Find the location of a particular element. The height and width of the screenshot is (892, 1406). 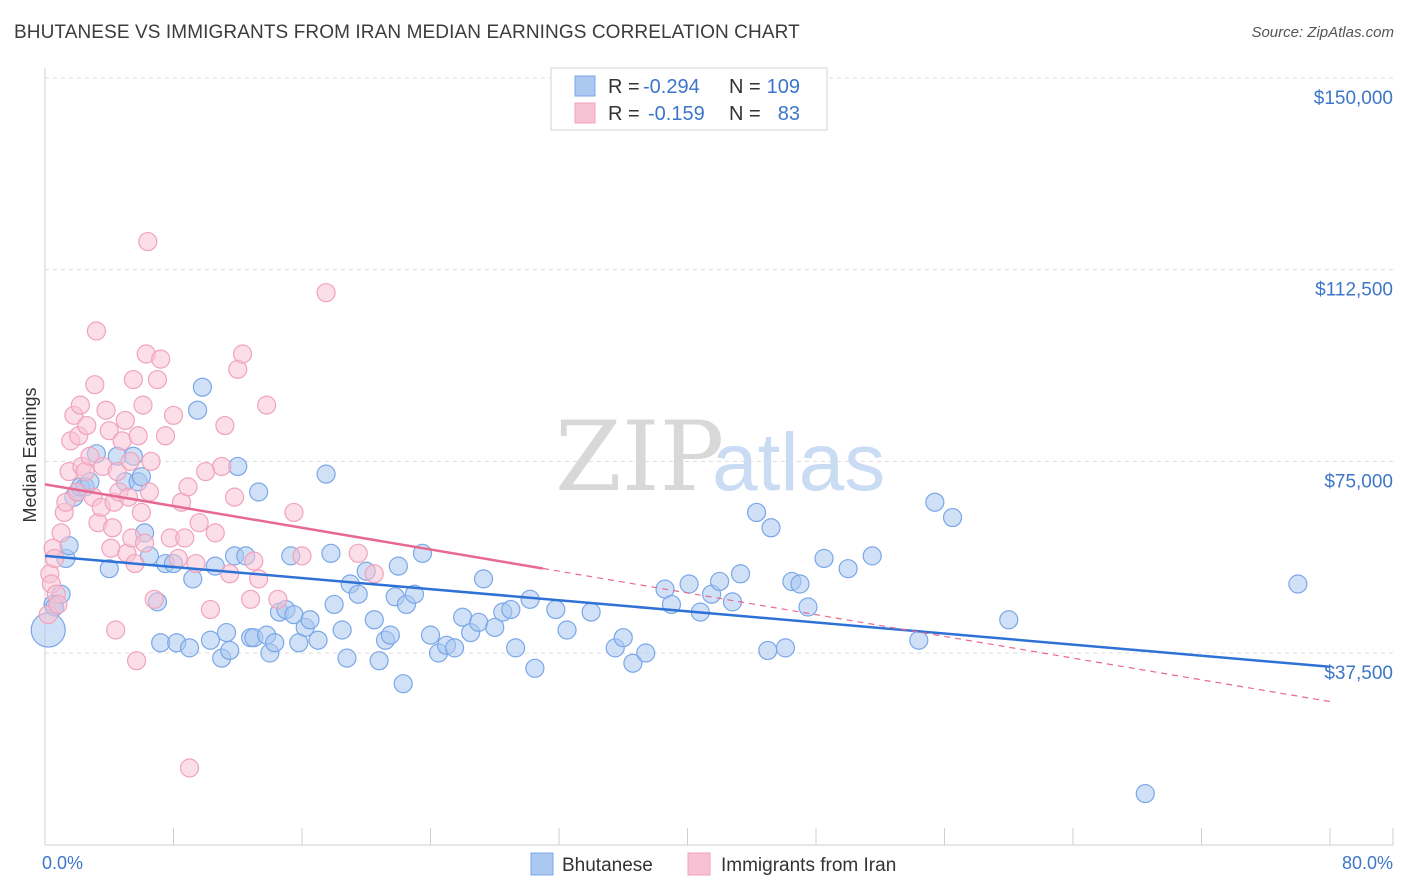

legend-r-value-1: -0.294 is located at coordinates (671, 87).